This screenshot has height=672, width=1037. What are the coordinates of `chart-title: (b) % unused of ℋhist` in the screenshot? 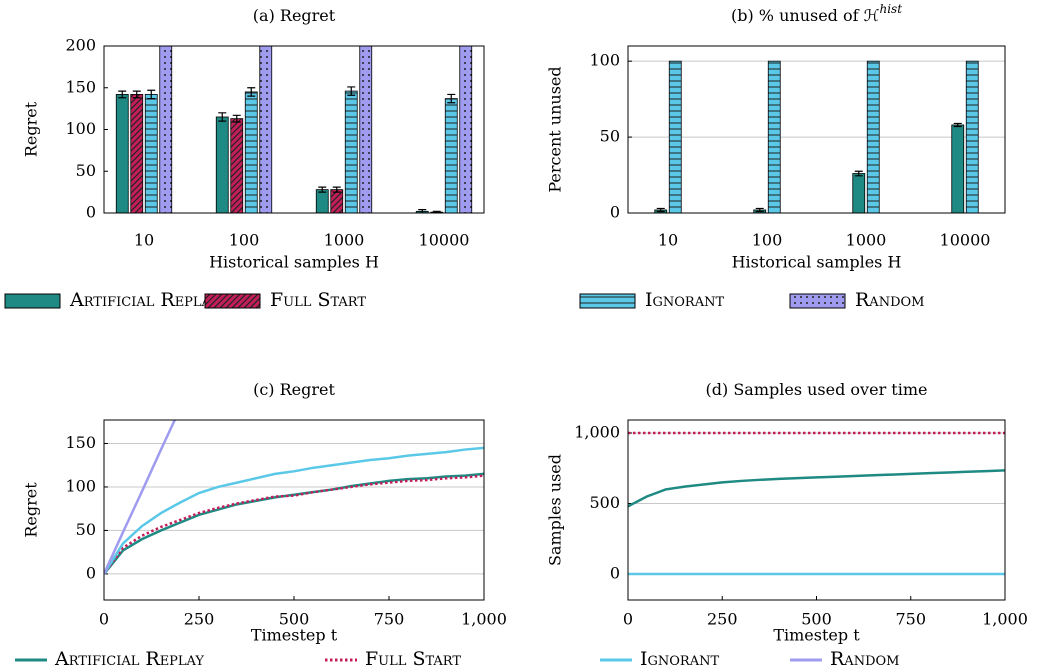 It's located at (816, 13).